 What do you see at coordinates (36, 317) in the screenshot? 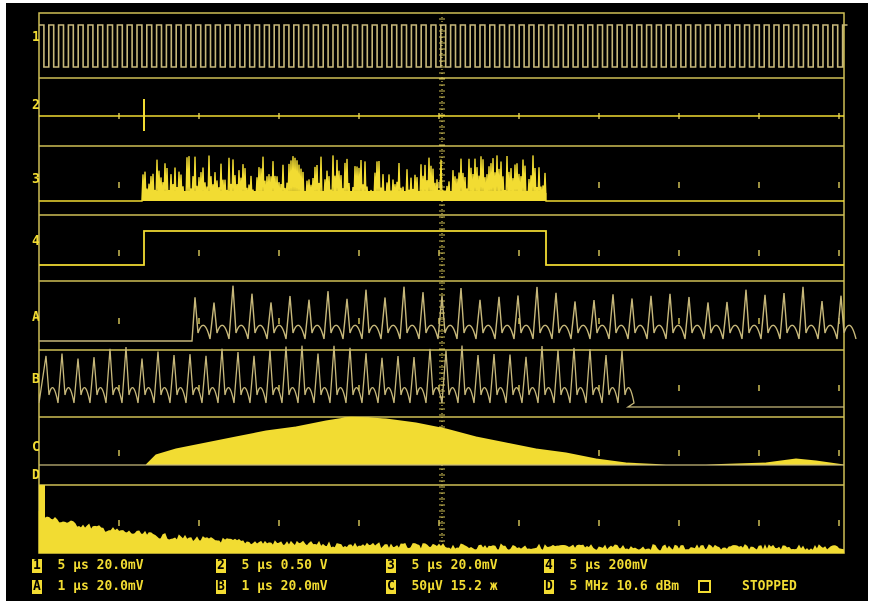
I see `channel-label-mathA: A` at bounding box center [36, 317].